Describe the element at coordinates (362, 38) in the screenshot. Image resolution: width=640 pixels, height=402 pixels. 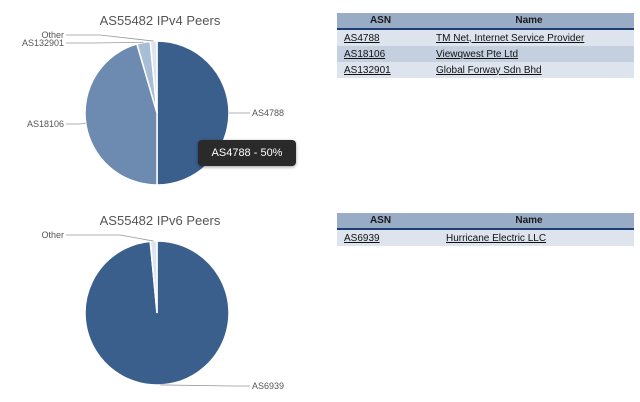
I see `asn-link: AS4788` at that location.